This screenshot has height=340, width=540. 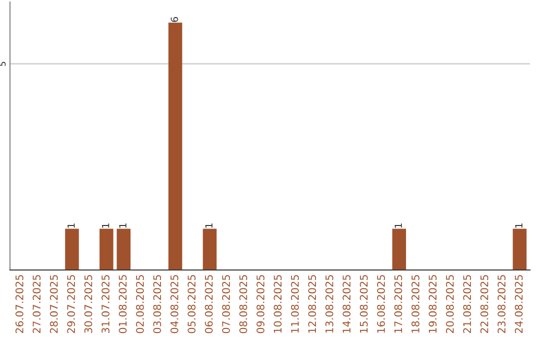 I want to click on x-tick-label: 29.07.2025, so click(x=71, y=304).